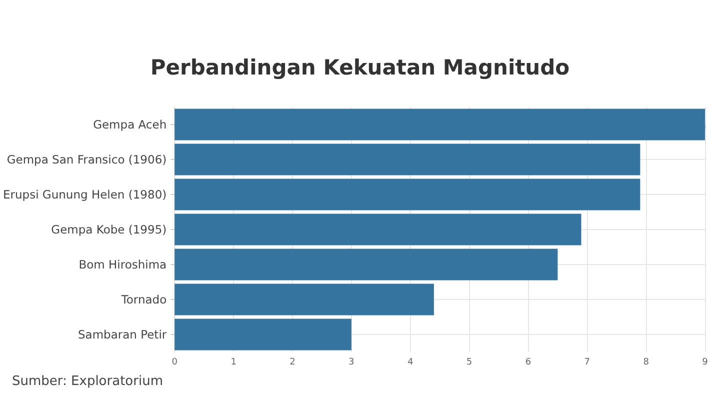  What do you see at coordinates (122, 335) in the screenshot?
I see `y-tick-label: Sambaran Petir` at bounding box center [122, 335].